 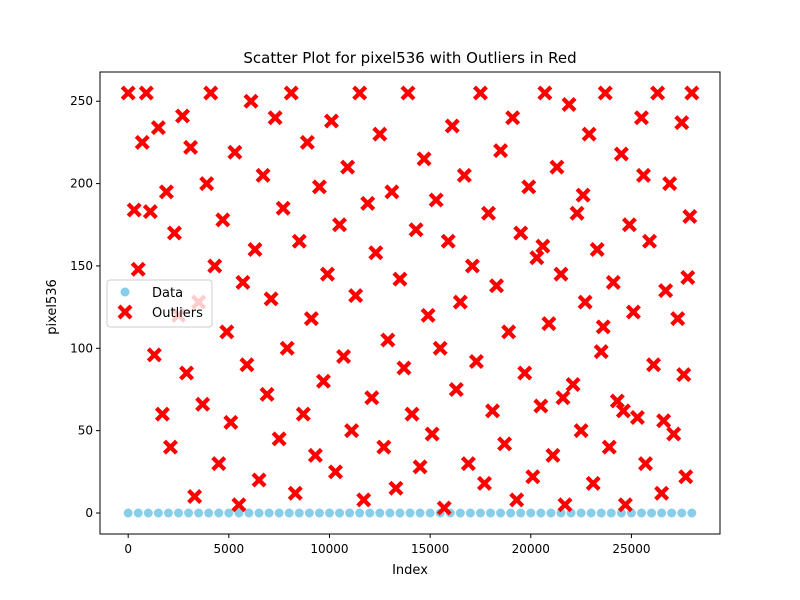 I want to click on legend-outliers-label: Outliers, so click(x=177, y=313).